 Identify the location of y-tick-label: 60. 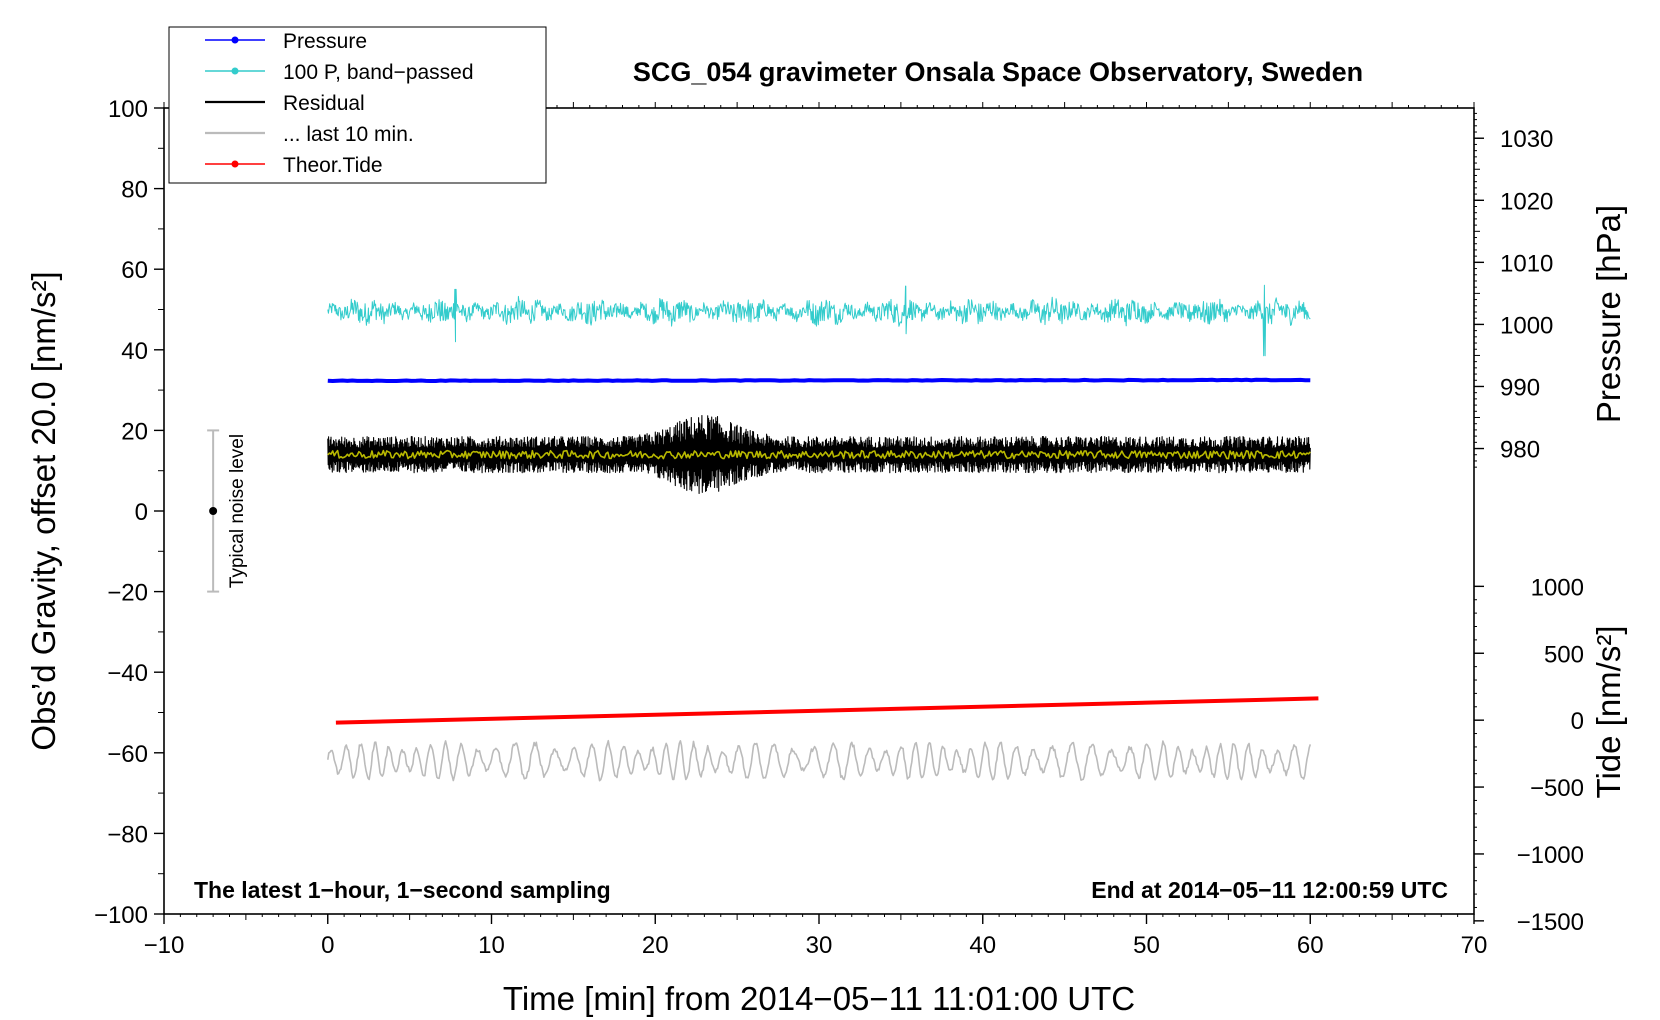
(134, 270).